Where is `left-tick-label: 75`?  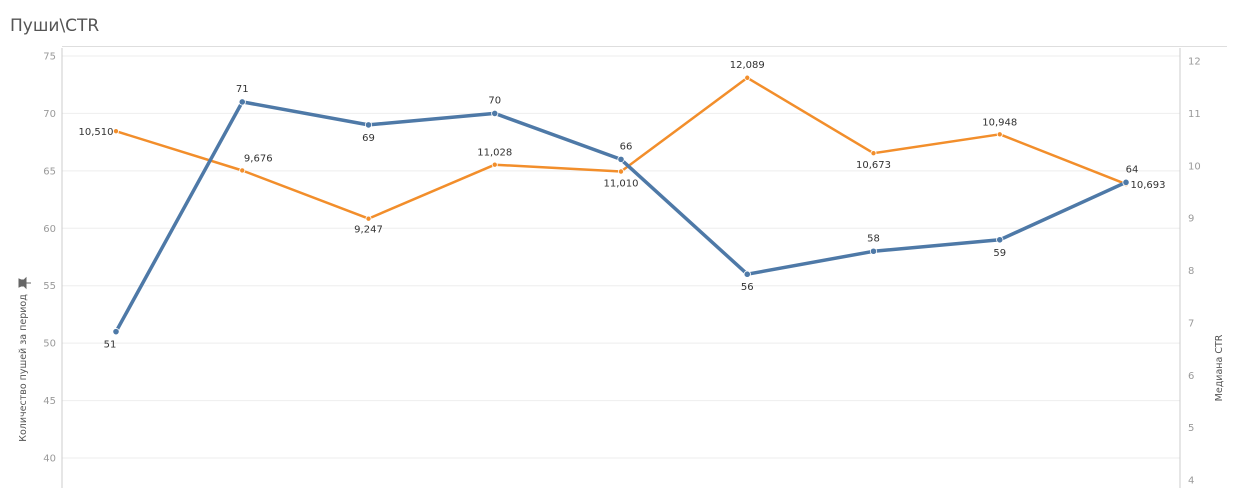
left-tick-label: 75 is located at coordinates (49, 57).